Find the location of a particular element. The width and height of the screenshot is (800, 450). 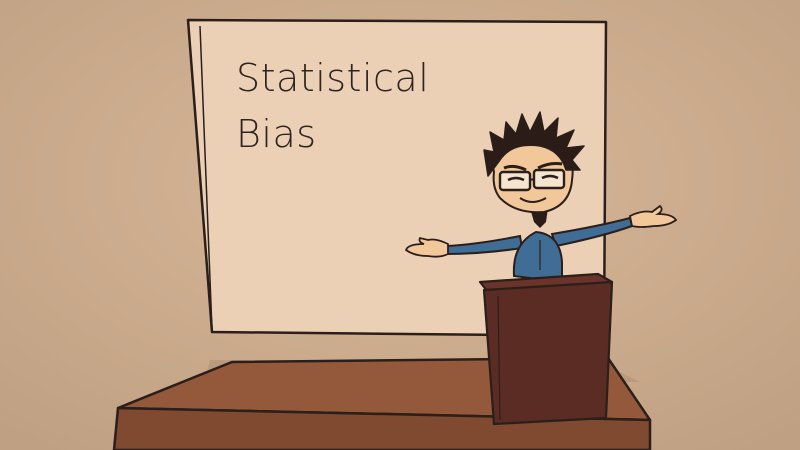

right-hand is located at coordinates (653, 216).